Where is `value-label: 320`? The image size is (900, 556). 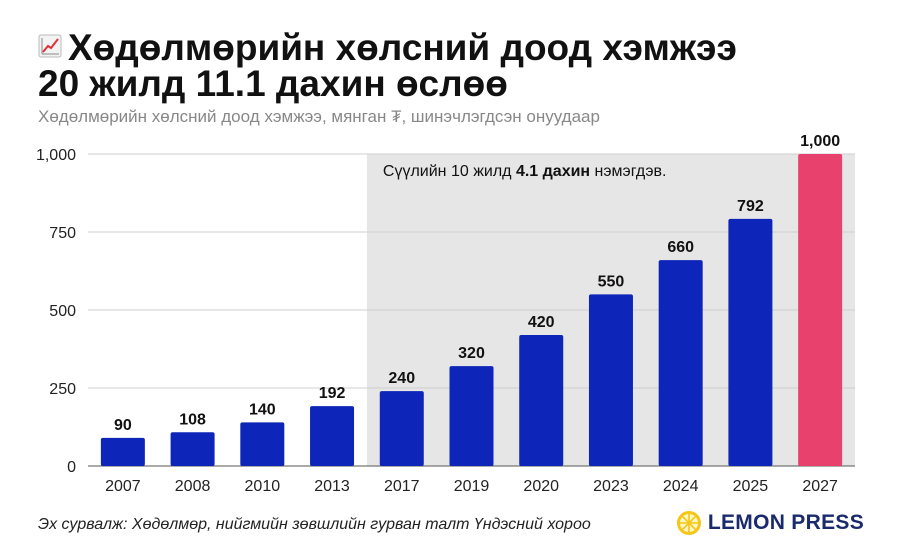 value-label: 320 is located at coordinates (471, 353).